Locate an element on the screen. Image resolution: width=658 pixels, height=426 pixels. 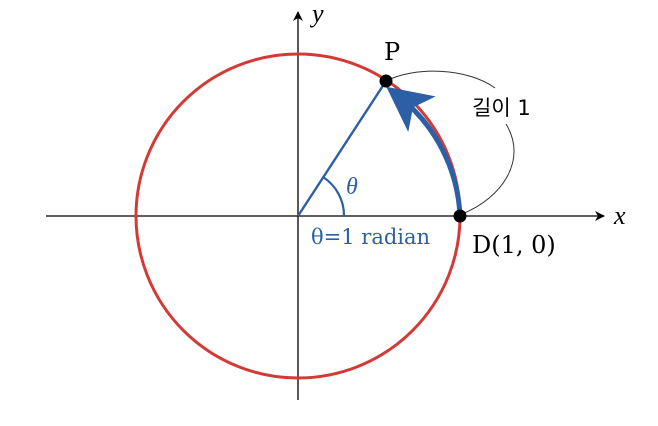
point-d is located at coordinates (460, 216).